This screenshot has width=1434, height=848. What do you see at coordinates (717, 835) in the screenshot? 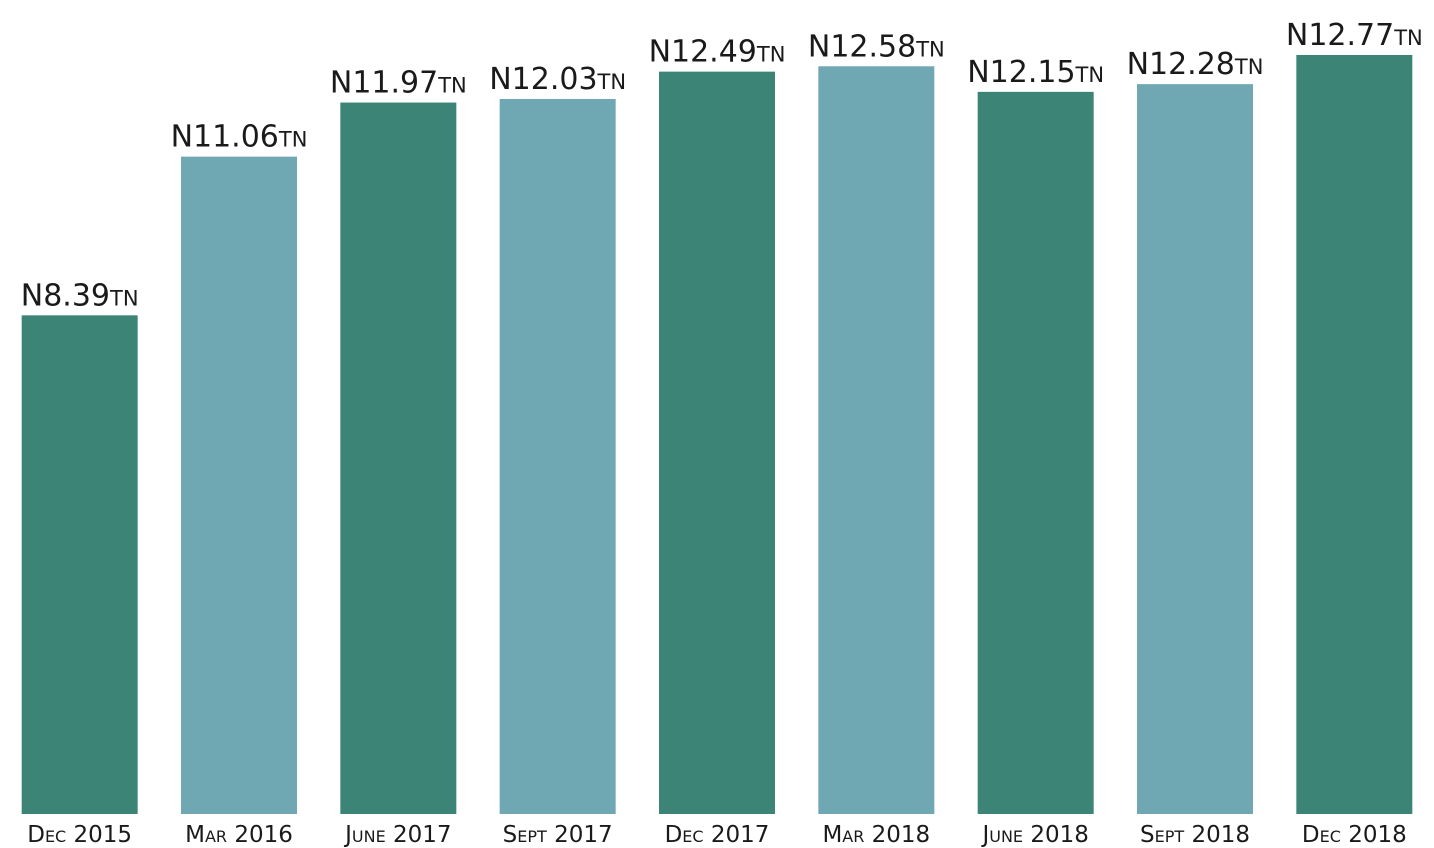
I see `x-tick-label: Dec 2017` at bounding box center [717, 835].